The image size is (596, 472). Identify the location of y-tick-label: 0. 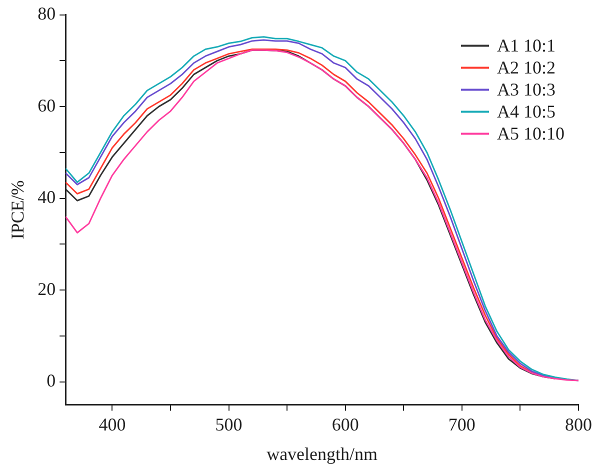
(51, 380).